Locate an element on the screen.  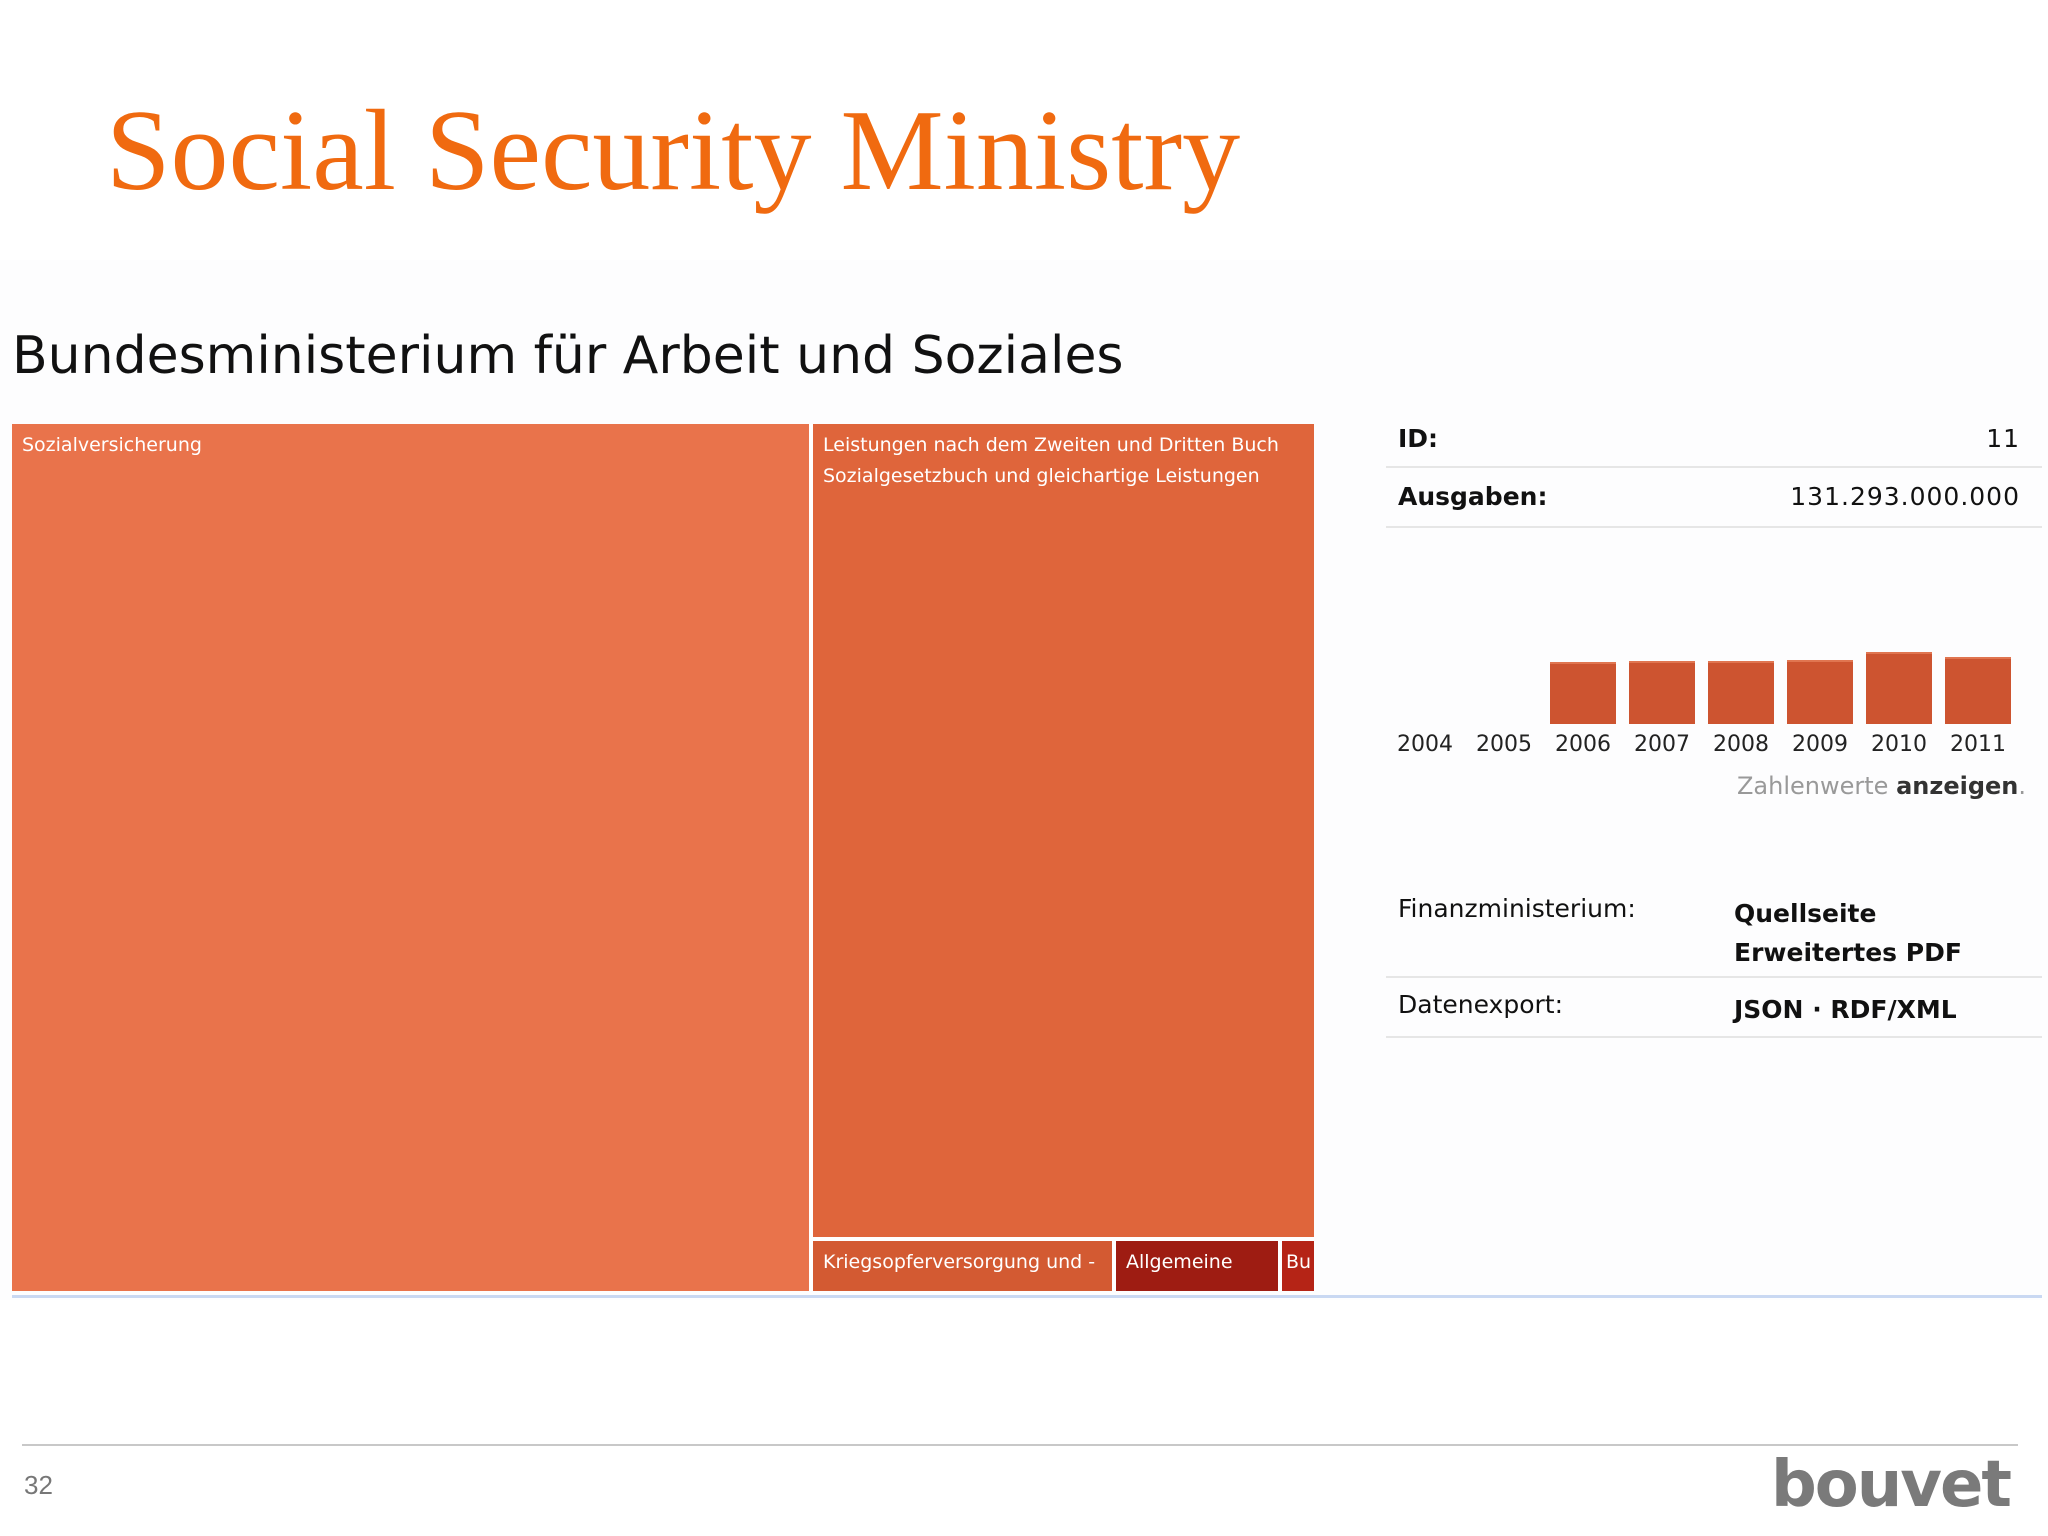
year-label-2007: 2007 is located at coordinates (1662, 744).